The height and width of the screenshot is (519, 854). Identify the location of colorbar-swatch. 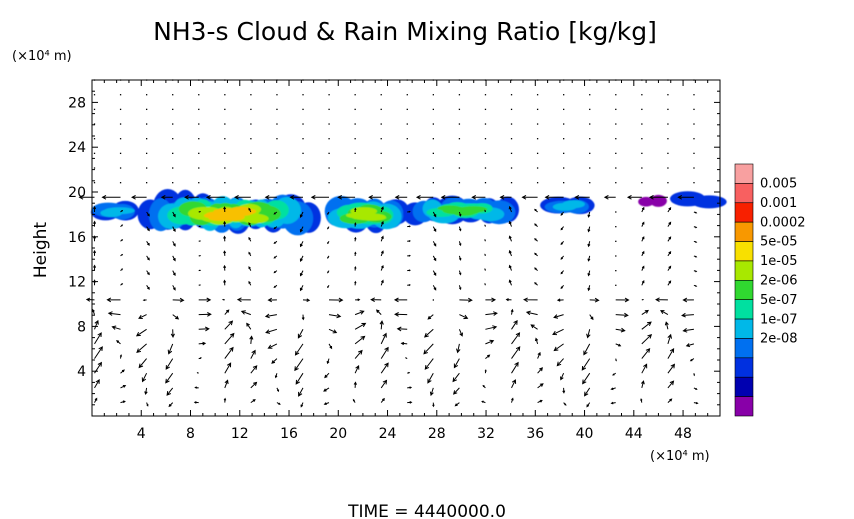
(744, 212).